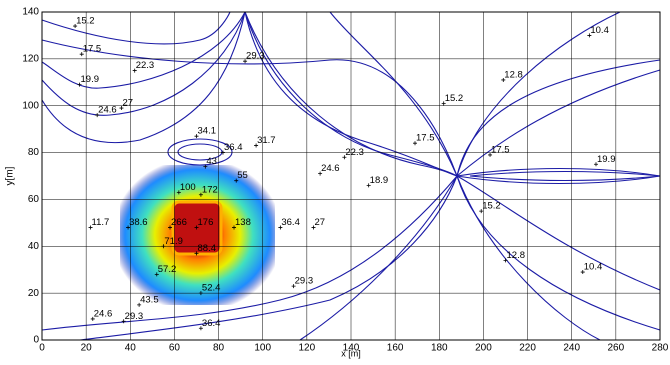 The height and width of the screenshot is (365, 670). I want to click on contour-label: 172, so click(210, 189).